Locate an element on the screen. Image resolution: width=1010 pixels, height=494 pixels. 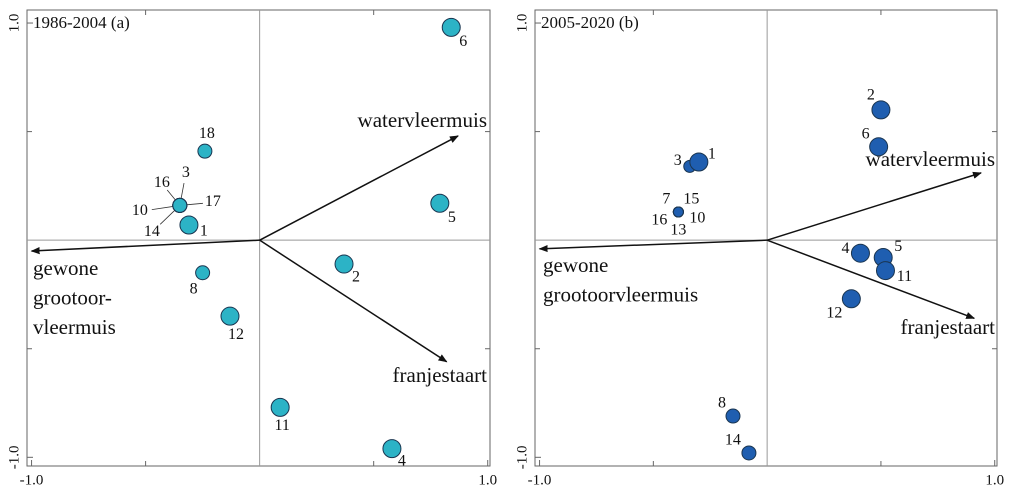
point-label: 18 is located at coordinates (207, 133).